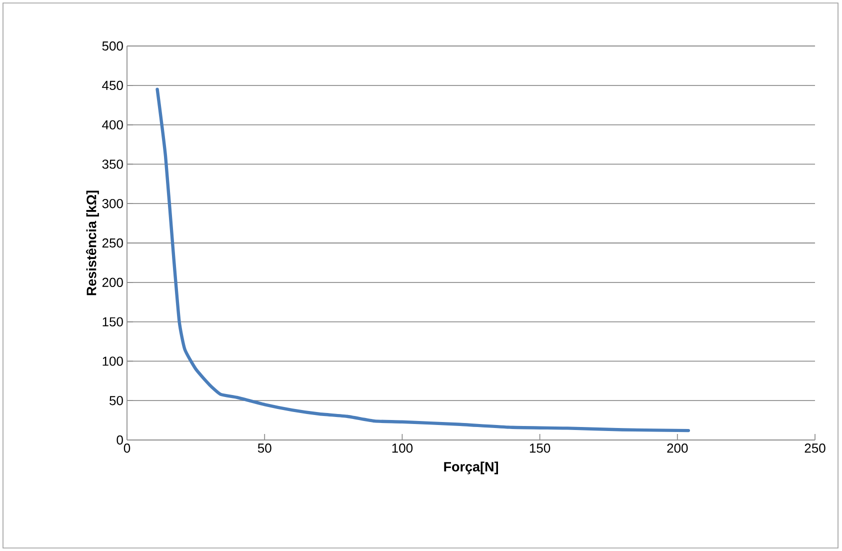 The width and height of the screenshot is (842, 551). I want to click on y-tick-label: 50, so click(116, 401).